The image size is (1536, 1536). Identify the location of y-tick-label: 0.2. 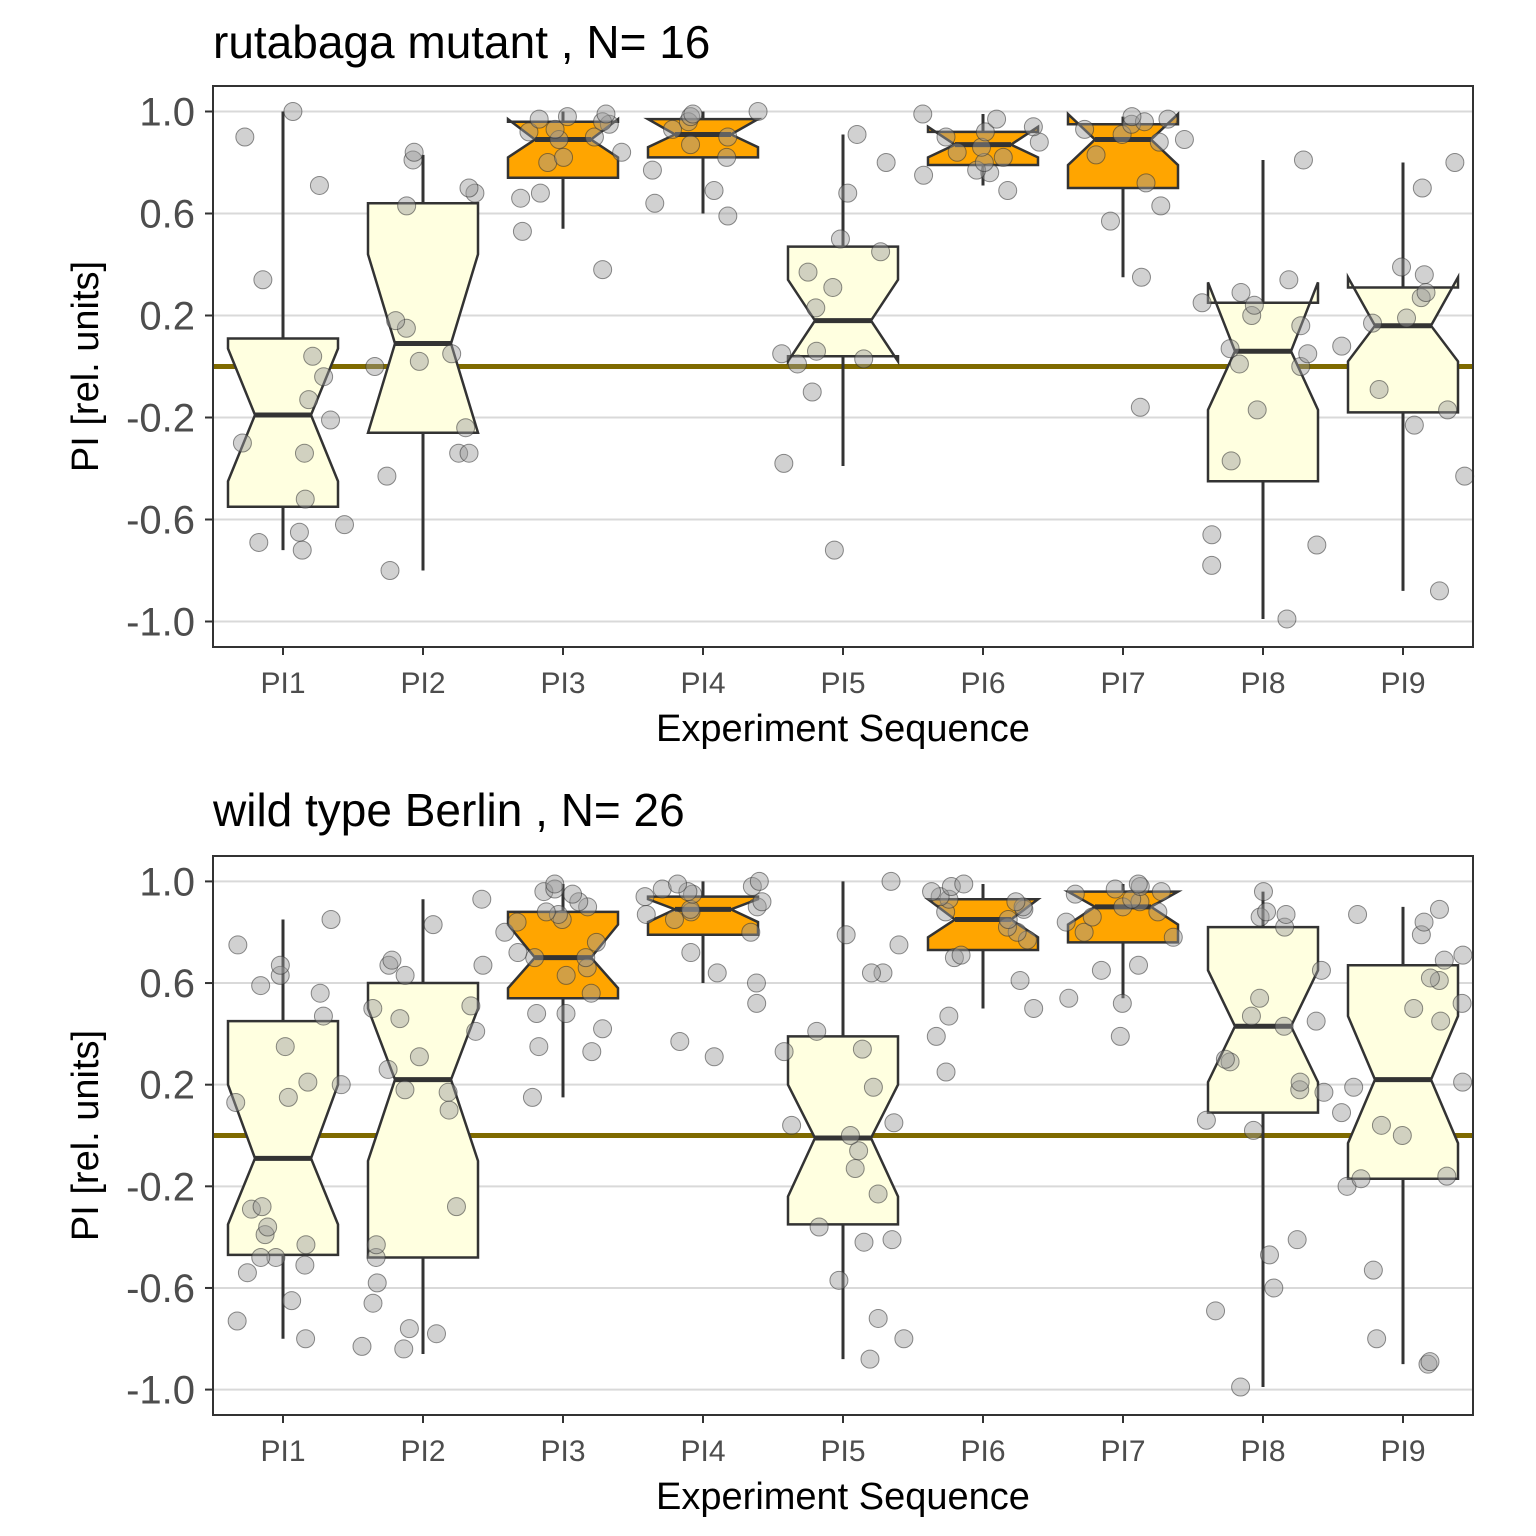
(167, 1086).